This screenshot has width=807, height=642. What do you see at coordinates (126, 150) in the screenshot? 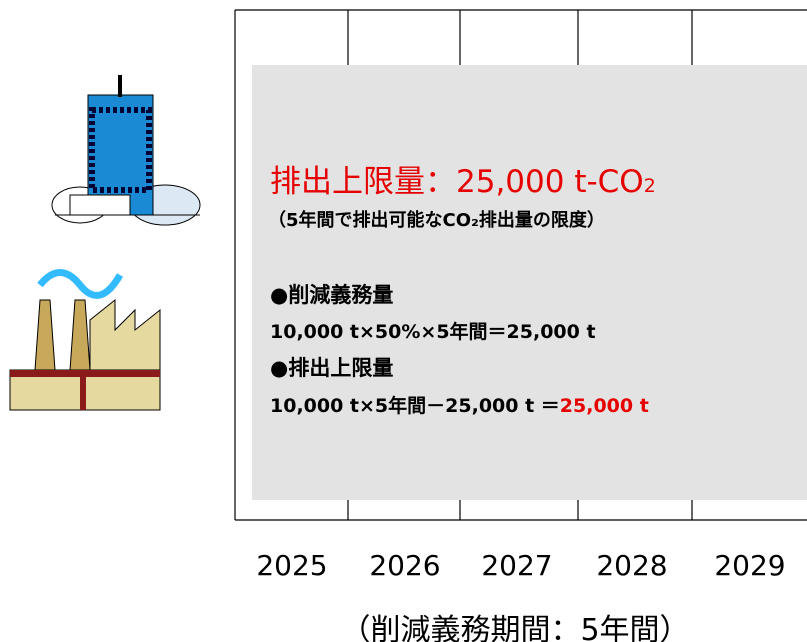
I see `building-icon` at bounding box center [126, 150].